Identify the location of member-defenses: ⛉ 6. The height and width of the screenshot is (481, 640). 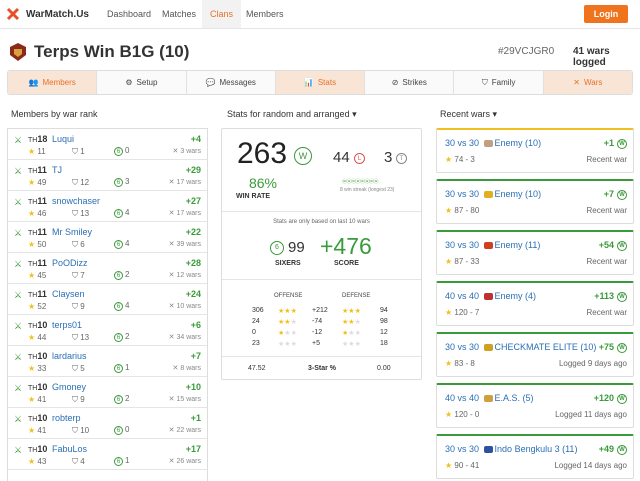
(78, 244).